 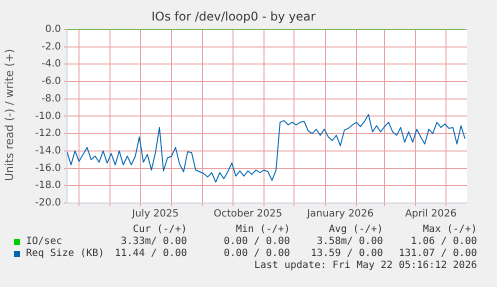 I want to click on y-tick-label: -4.0, so click(x=51, y=64).